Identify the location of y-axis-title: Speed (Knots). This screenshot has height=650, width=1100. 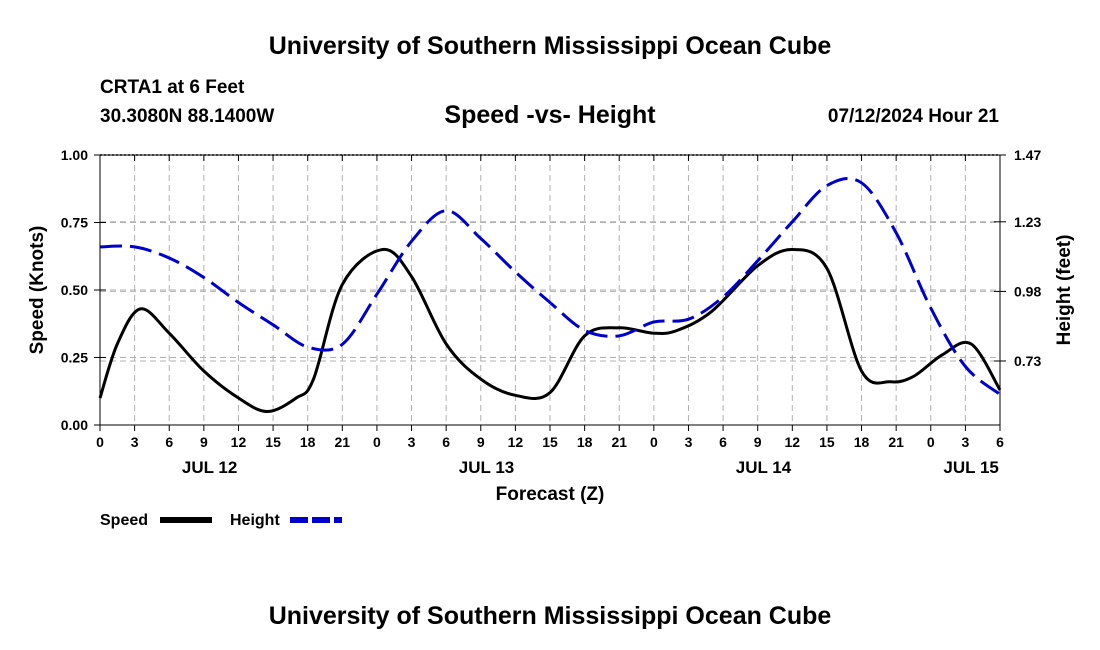
(37, 290).